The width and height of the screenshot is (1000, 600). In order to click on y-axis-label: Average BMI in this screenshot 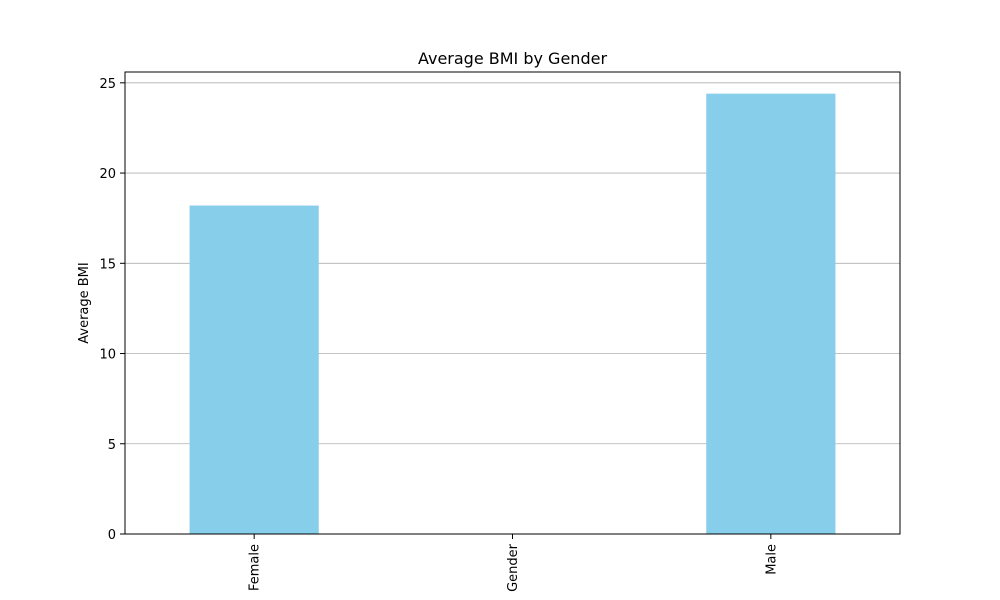, I will do `click(84, 303)`.